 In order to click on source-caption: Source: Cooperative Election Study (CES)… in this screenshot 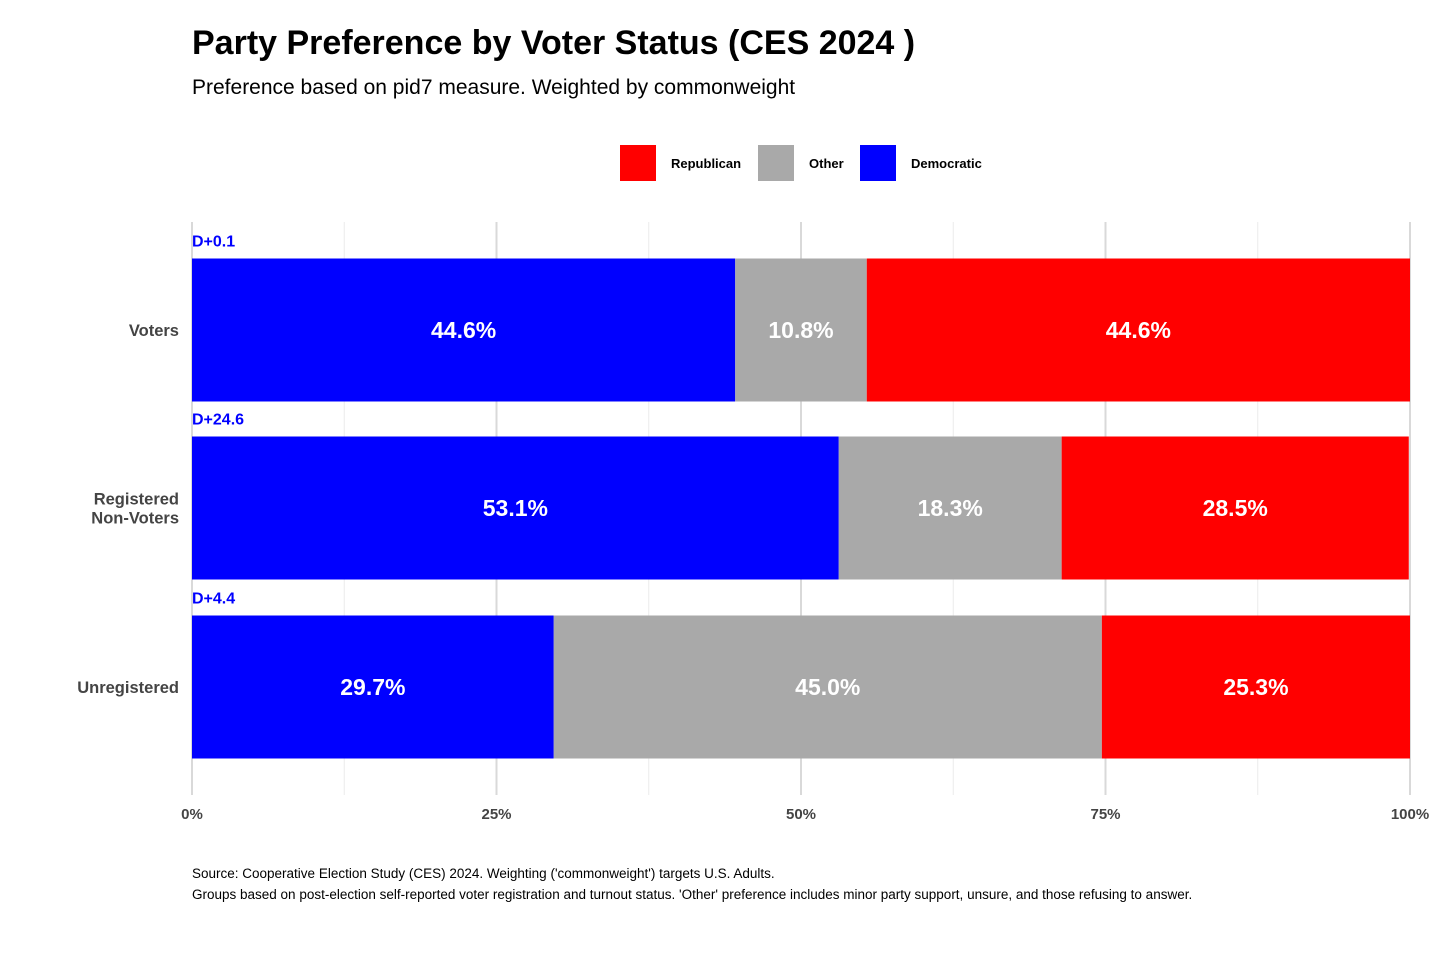, I will do `click(483, 873)`.